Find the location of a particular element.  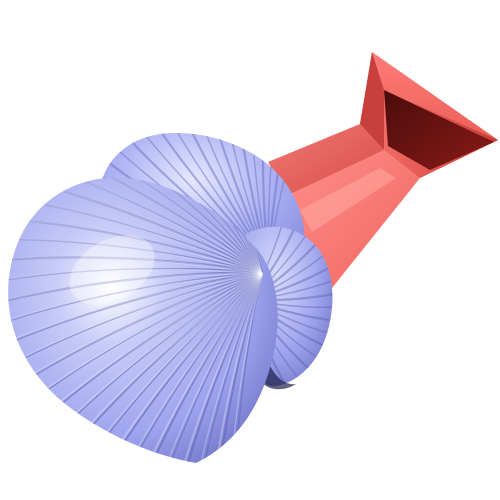

horn-bell-inside is located at coordinates (439, 130).